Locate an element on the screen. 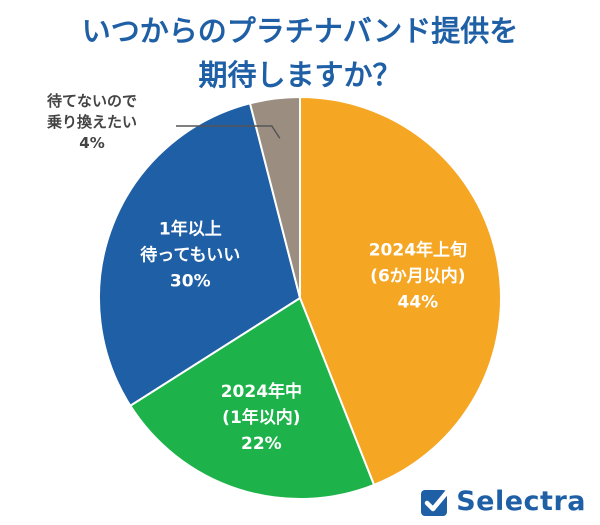  slice-1-label-line-2: (6か月以内) is located at coordinates (417, 276).